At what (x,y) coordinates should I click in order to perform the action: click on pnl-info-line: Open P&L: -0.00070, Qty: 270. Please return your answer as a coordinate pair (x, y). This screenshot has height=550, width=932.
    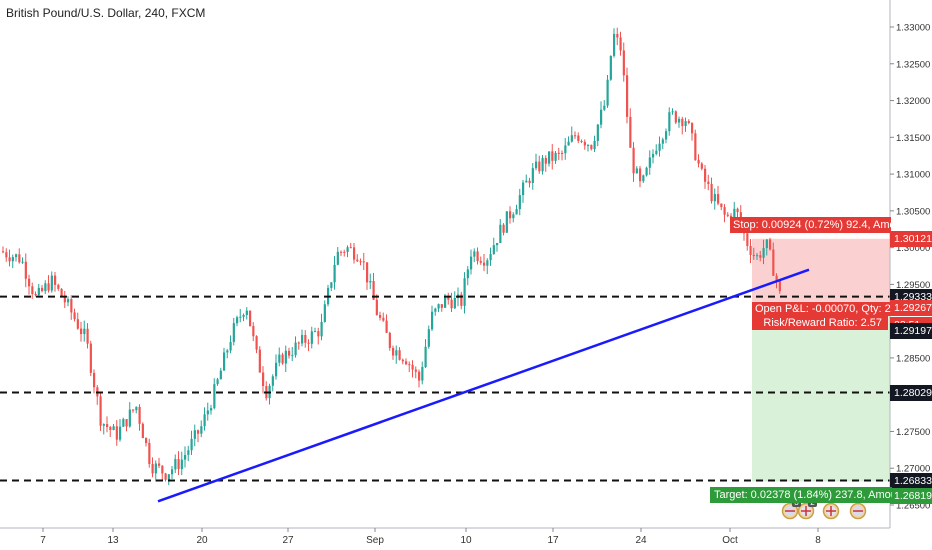
    Looking at the image, I should click on (821, 308).